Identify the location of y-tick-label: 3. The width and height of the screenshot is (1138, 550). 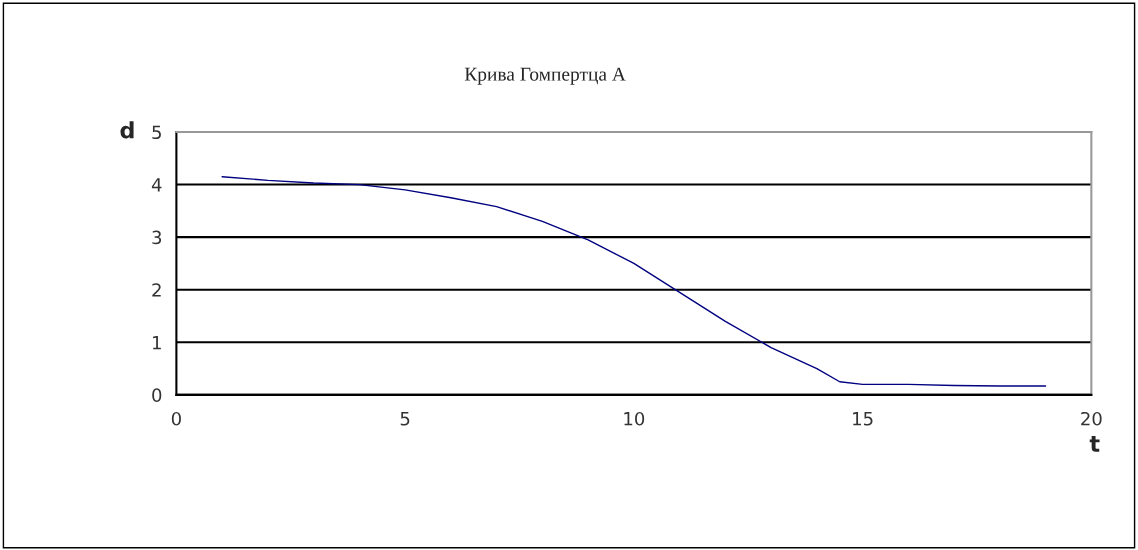
(157, 237).